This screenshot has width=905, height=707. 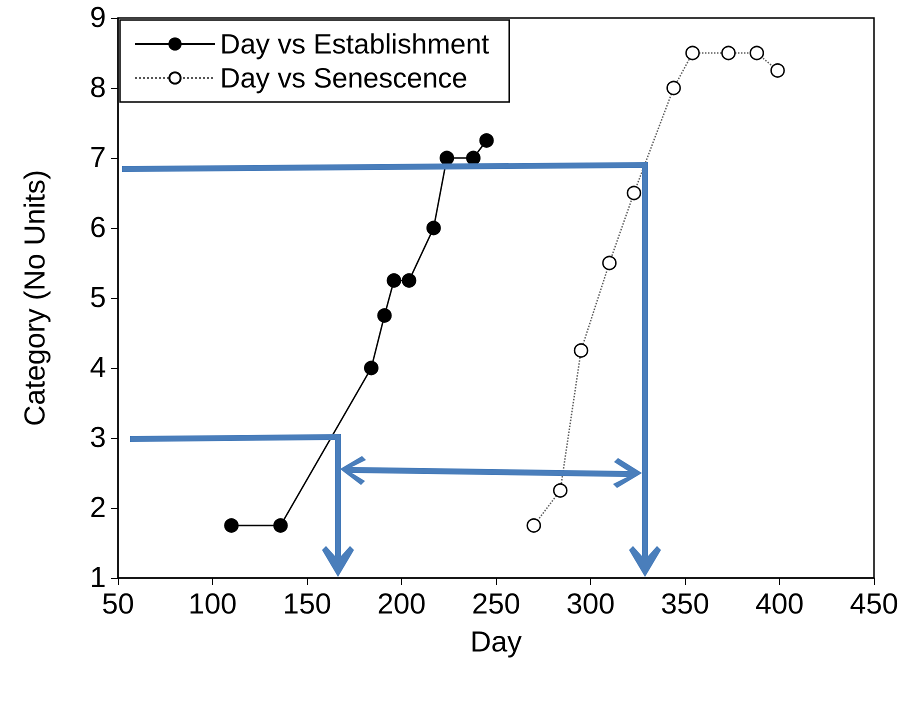 I want to click on y-tick-label: 6, so click(x=98, y=228).